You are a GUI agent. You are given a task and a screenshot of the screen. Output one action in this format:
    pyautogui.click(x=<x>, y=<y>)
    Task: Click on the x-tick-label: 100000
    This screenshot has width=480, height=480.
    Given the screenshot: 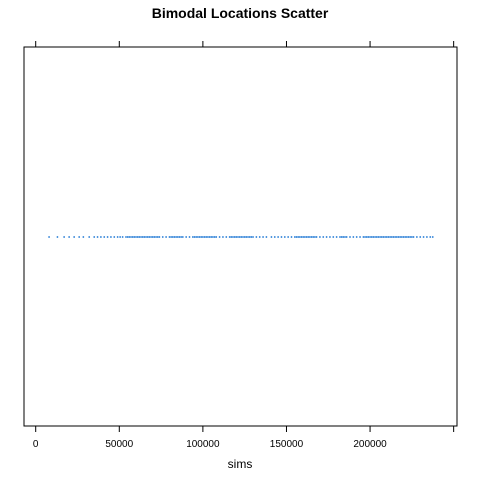 What is the action you would take?
    pyautogui.click(x=203, y=444)
    